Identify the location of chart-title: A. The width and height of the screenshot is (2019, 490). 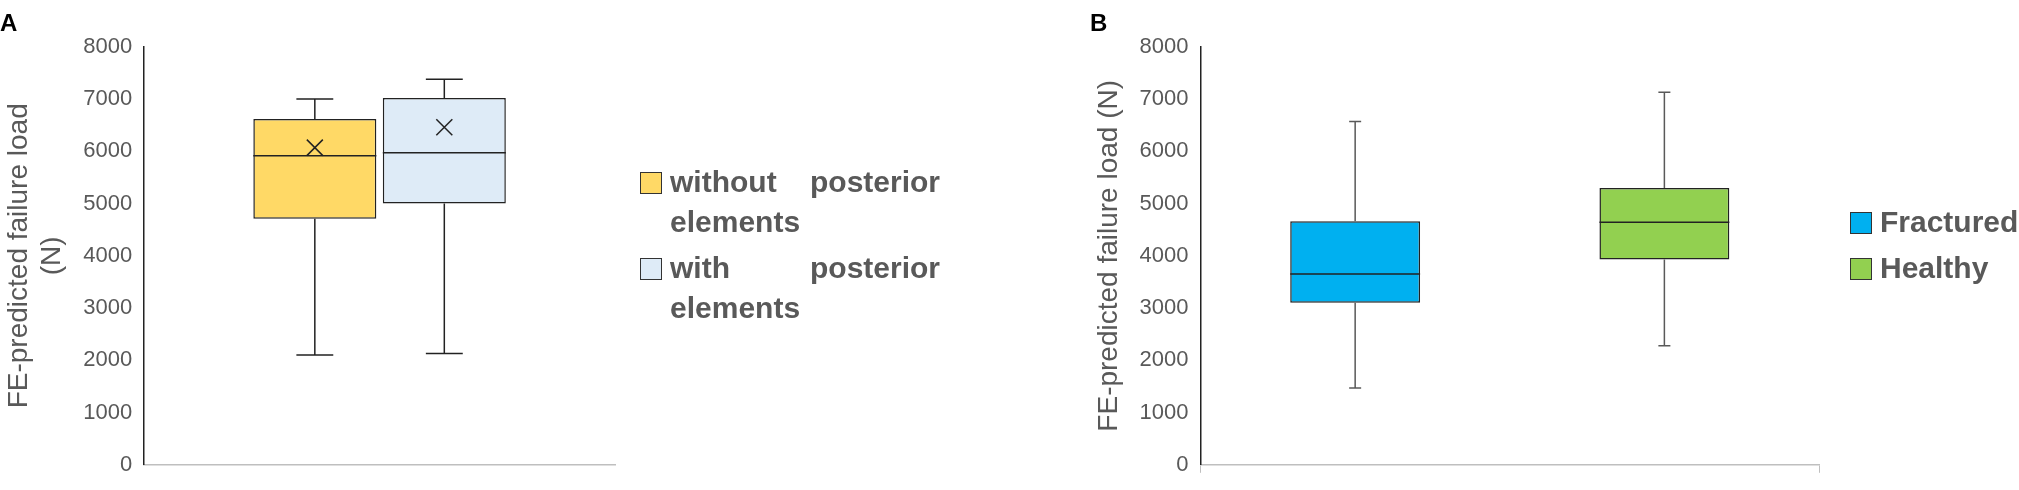
(9, 23).